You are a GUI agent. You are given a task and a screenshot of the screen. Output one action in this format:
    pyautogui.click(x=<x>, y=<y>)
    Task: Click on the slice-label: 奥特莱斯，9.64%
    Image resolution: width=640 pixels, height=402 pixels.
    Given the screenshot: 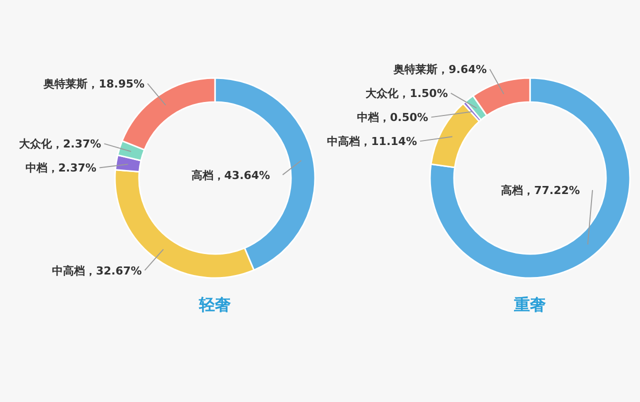 What is the action you would take?
    pyautogui.click(x=439, y=69)
    